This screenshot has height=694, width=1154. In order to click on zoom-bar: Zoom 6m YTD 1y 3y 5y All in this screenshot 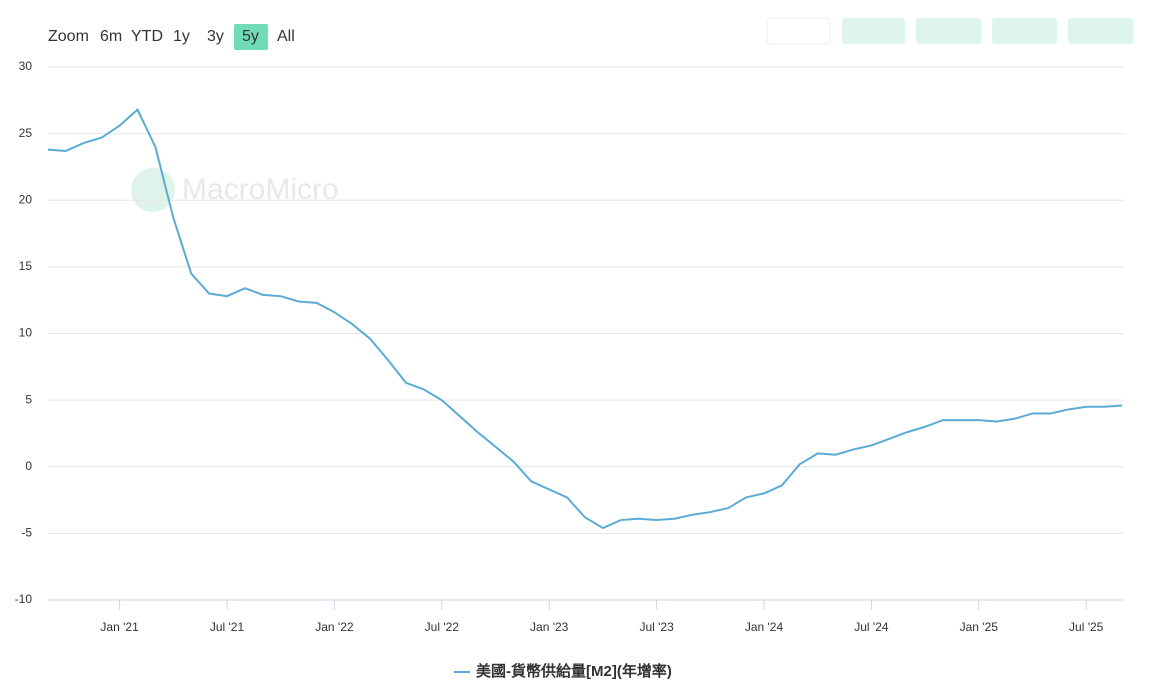, I will do `click(171, 37)`.